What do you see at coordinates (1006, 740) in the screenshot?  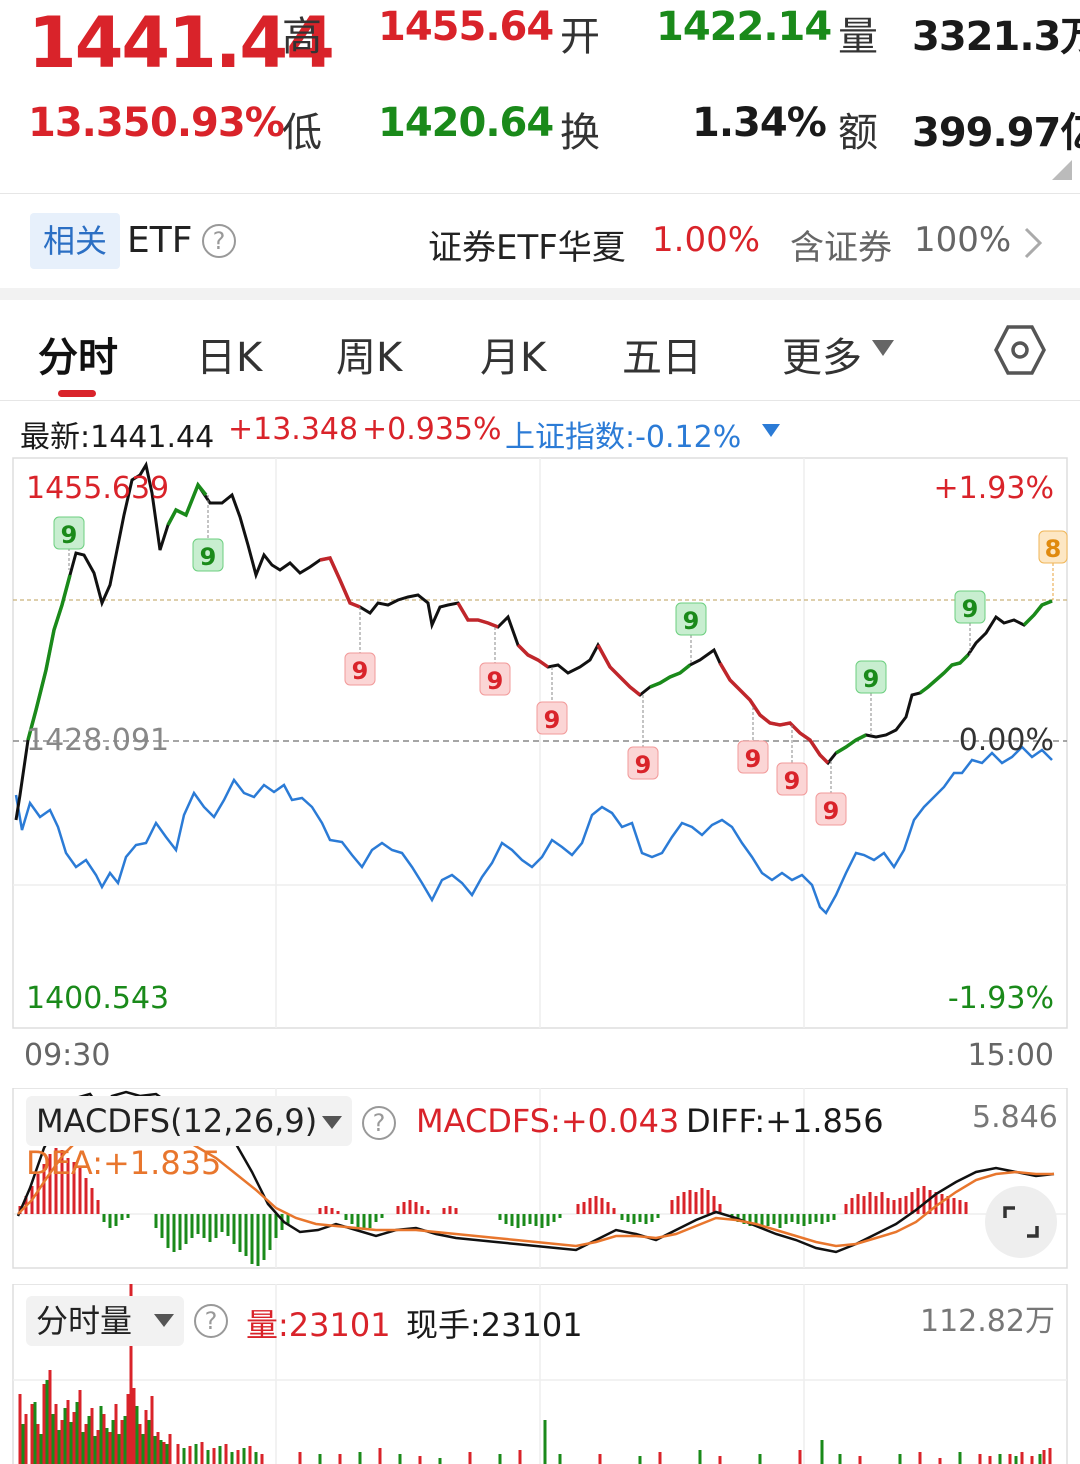 I see `pct-mid-label: 0.00%` at bounding box center [1006, 740].